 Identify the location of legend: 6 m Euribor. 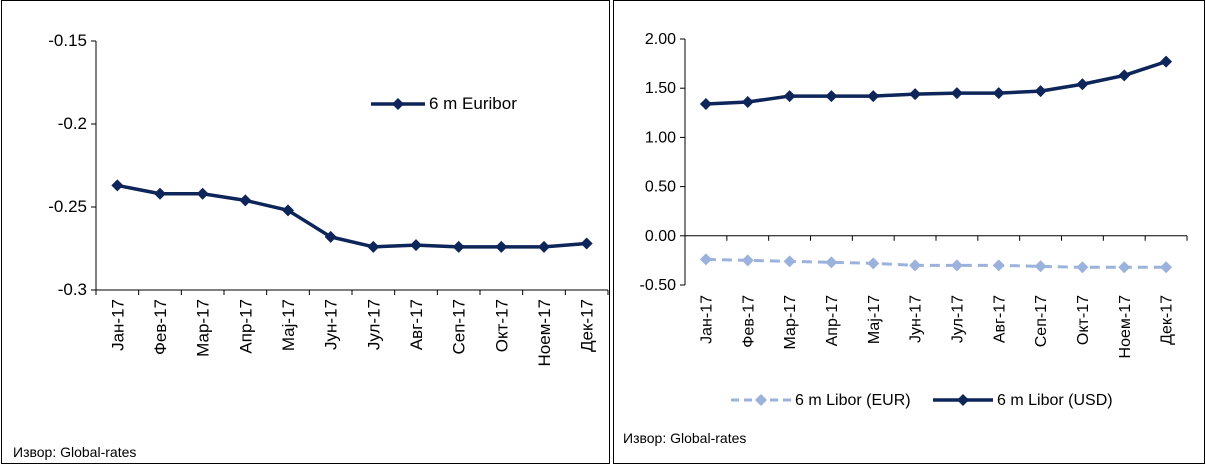
(444, 103).